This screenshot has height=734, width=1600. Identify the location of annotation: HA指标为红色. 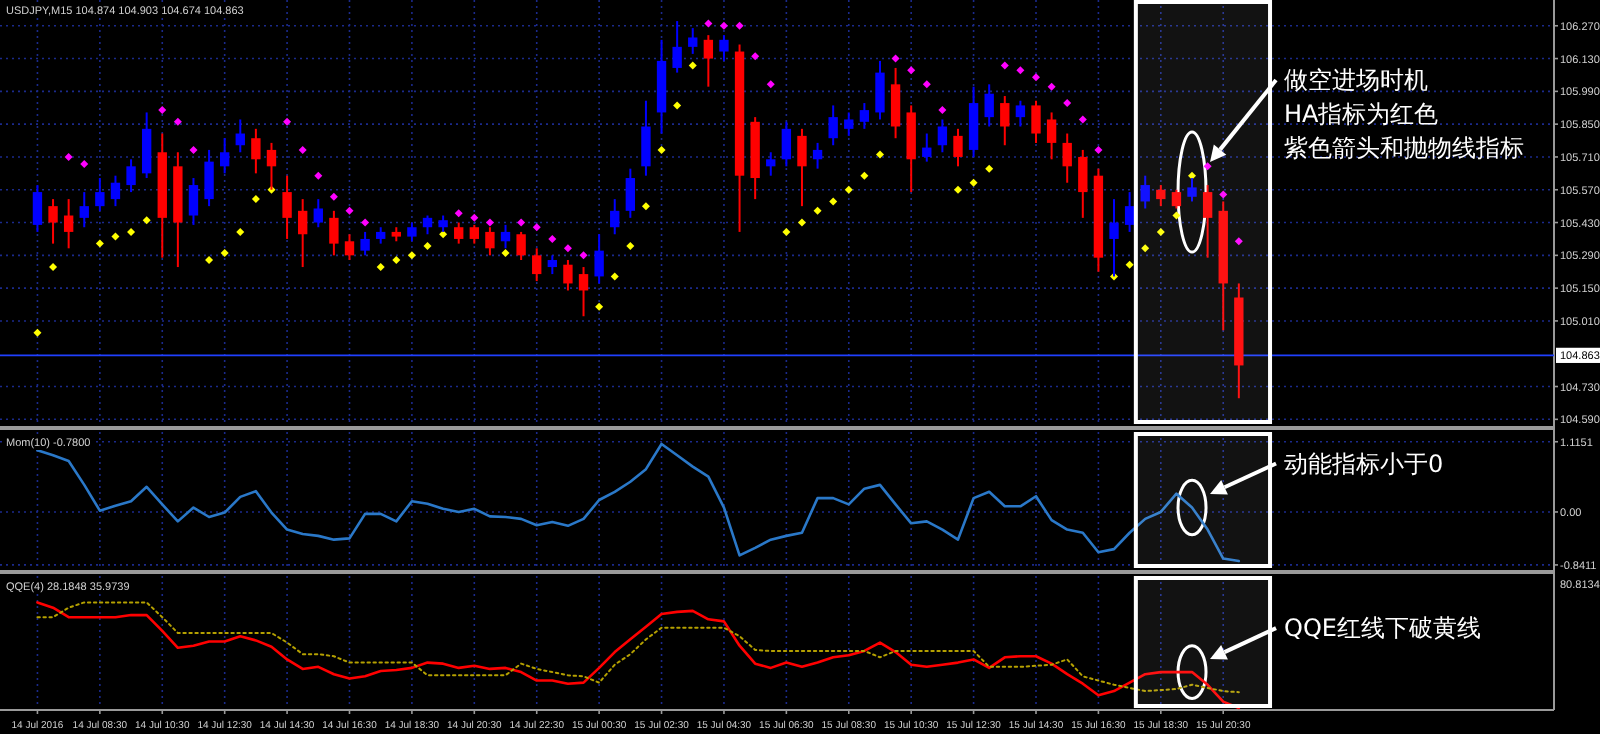
(1361, 114).